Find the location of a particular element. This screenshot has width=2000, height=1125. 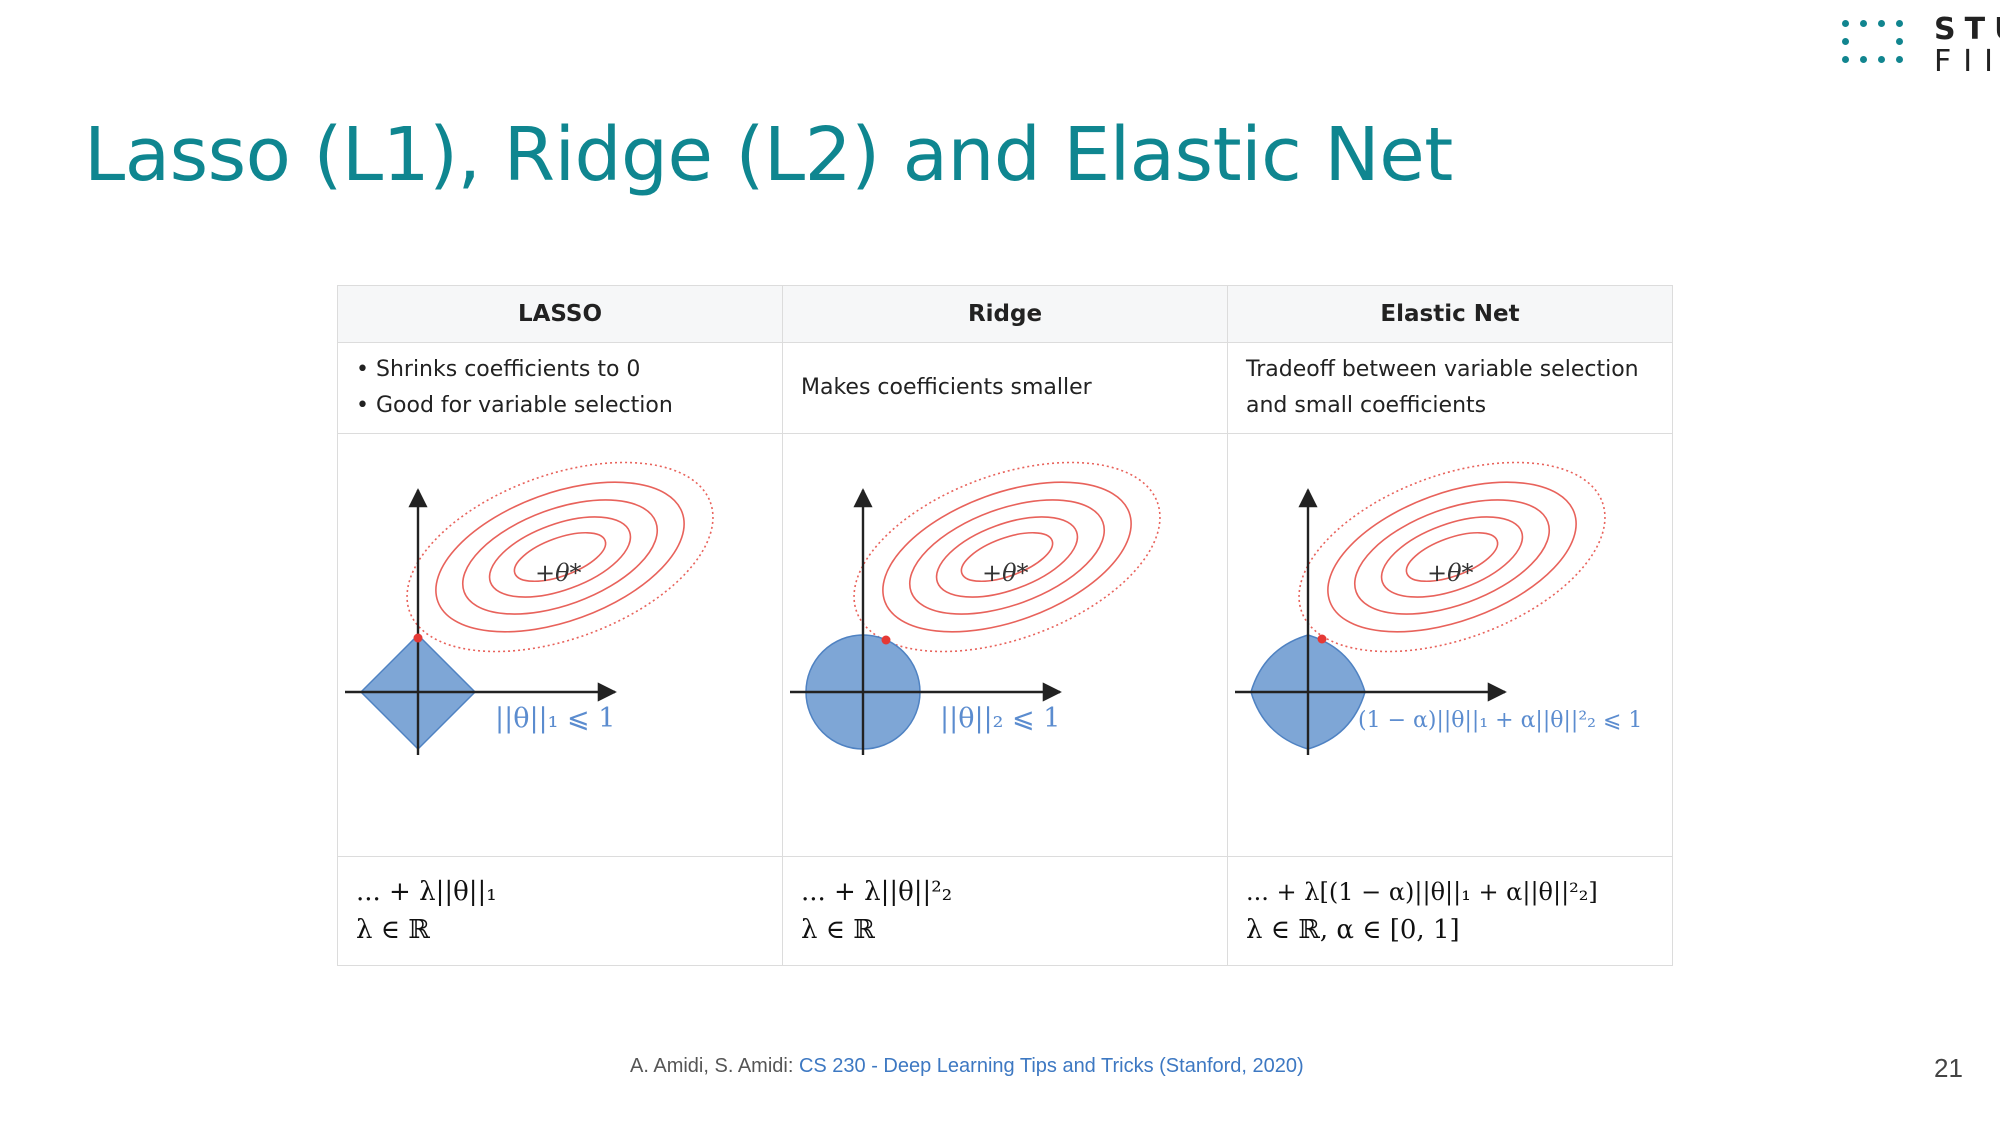

lasso-diagram: +θ* ||θ||₁ ⩽ 1 is located at coordinates (529, 608).